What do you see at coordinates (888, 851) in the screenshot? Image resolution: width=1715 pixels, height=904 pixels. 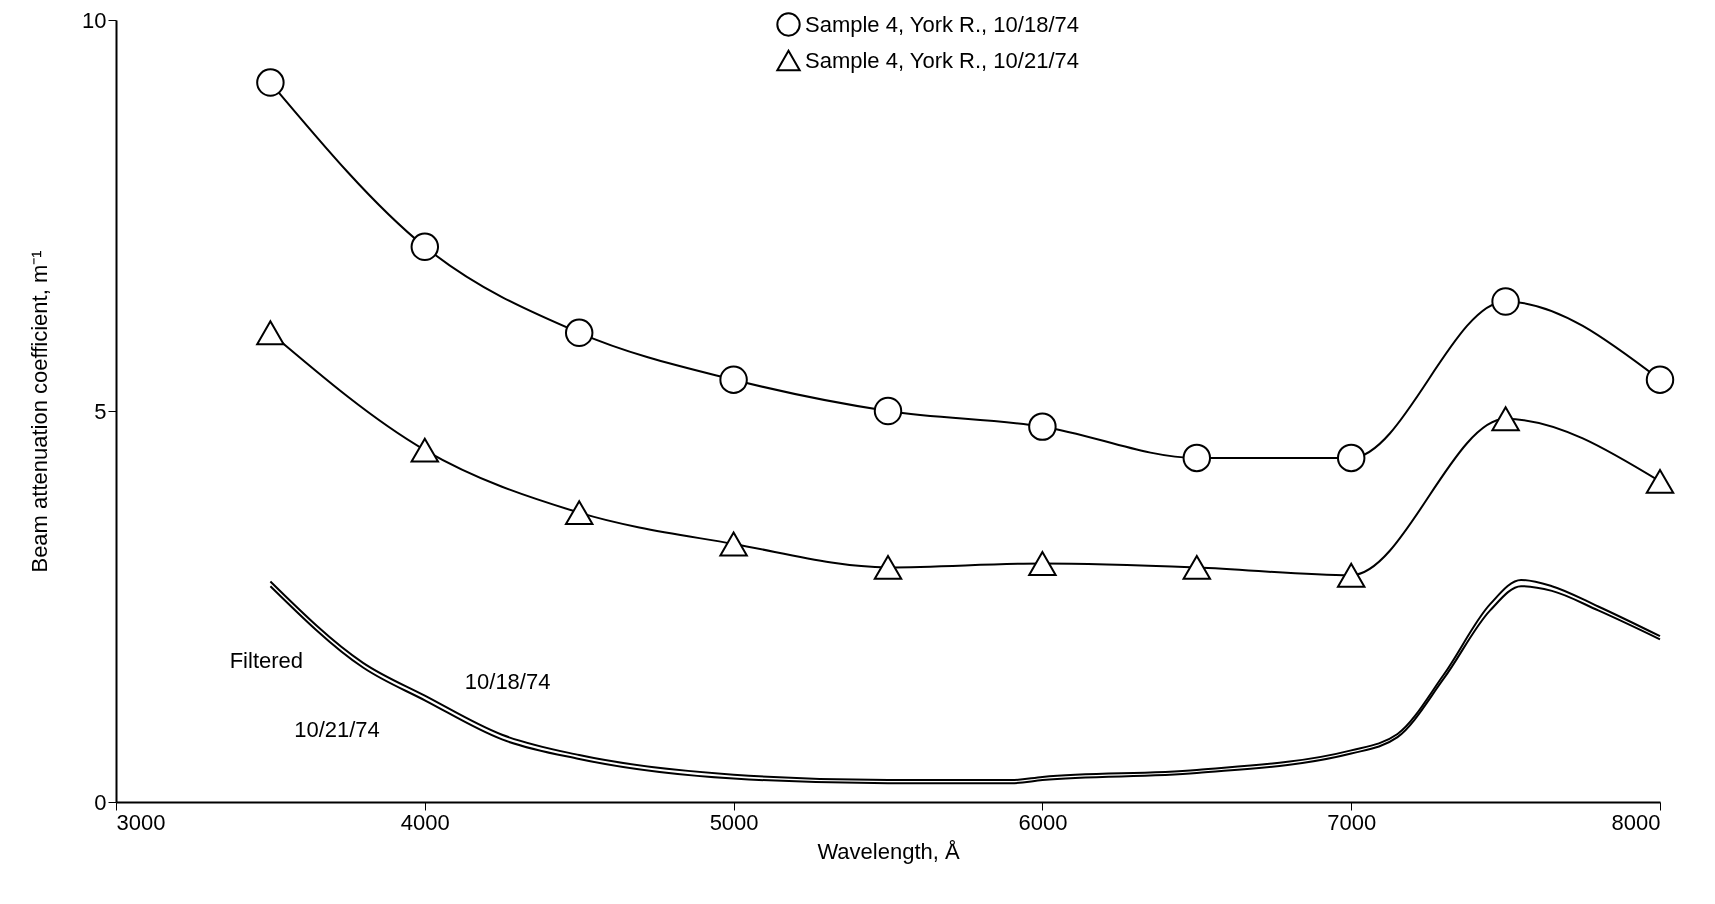 I see `x-axis-title: Wavelength, Å` at bounding box center [888, 851].